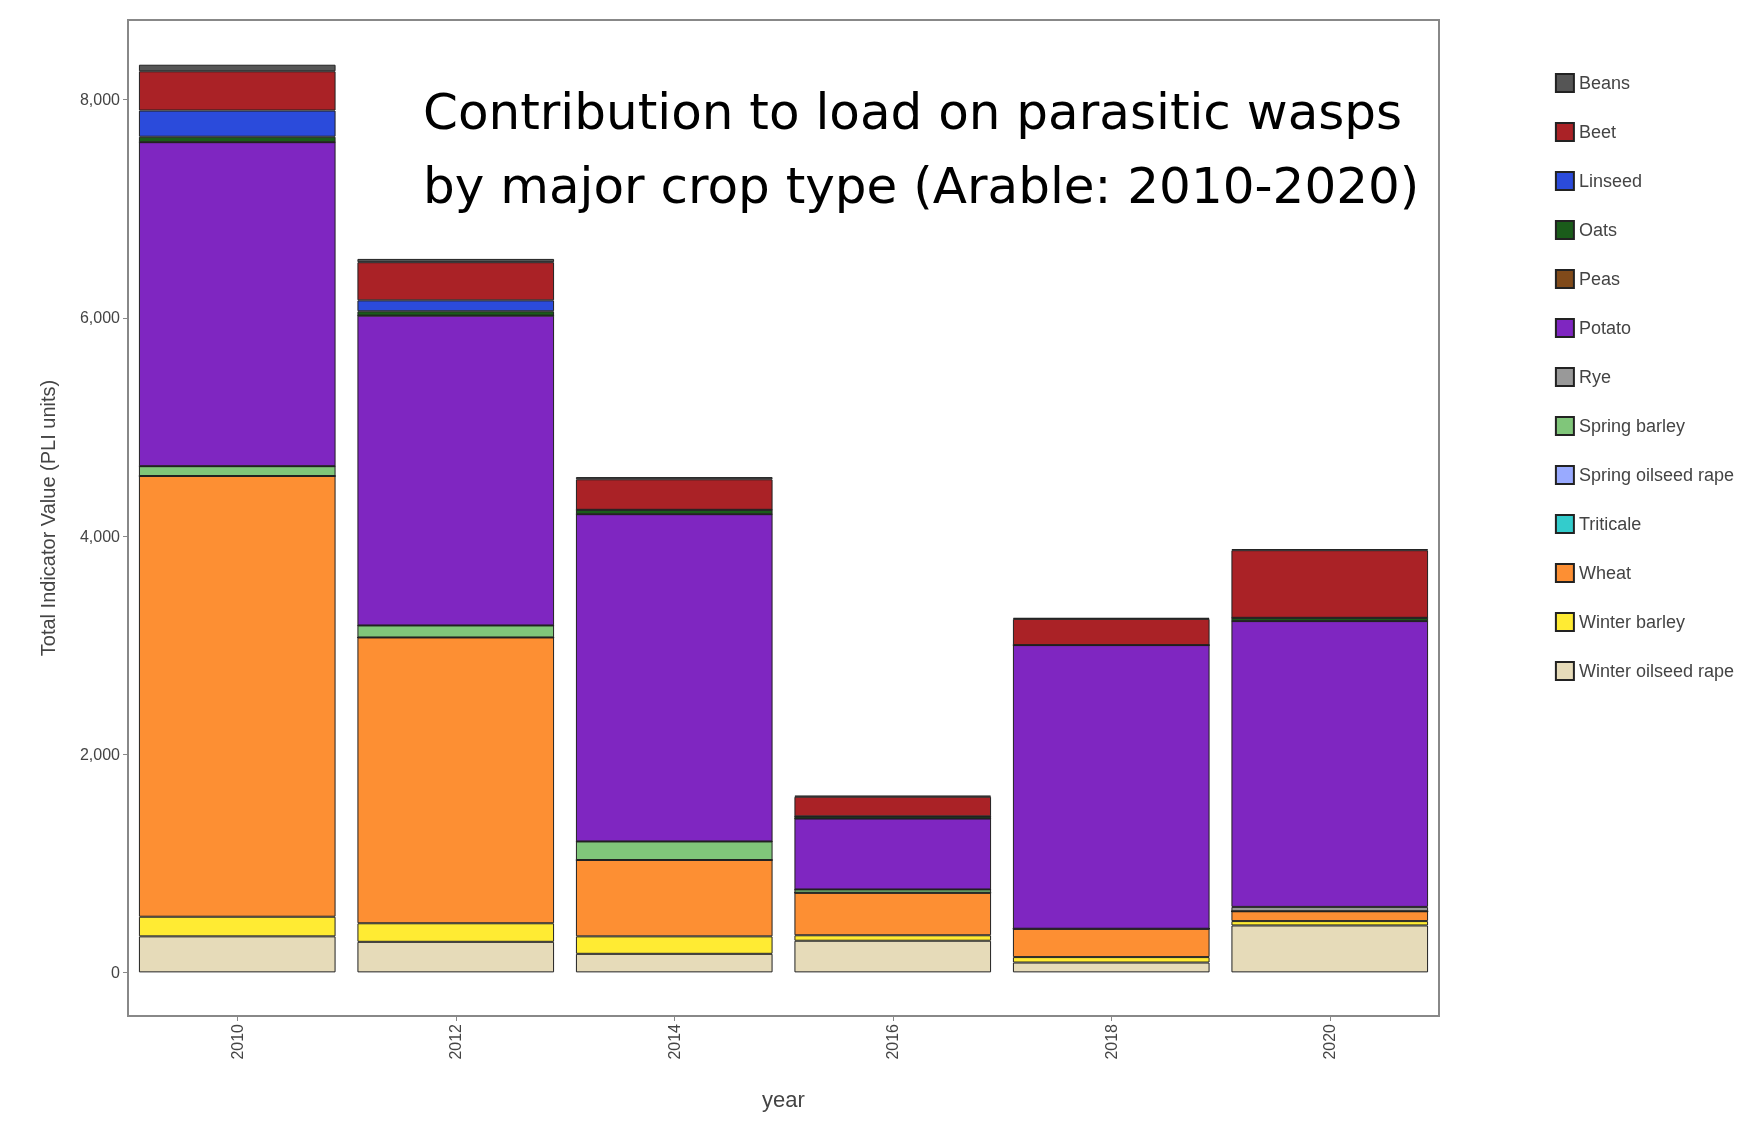 This screenshot has height=1124, width=1747. What do you see at coordinates (1656, 475) in the screenshot?
I see `legend-label: Spring oilseed rape` at bounding box center [1656, 475].